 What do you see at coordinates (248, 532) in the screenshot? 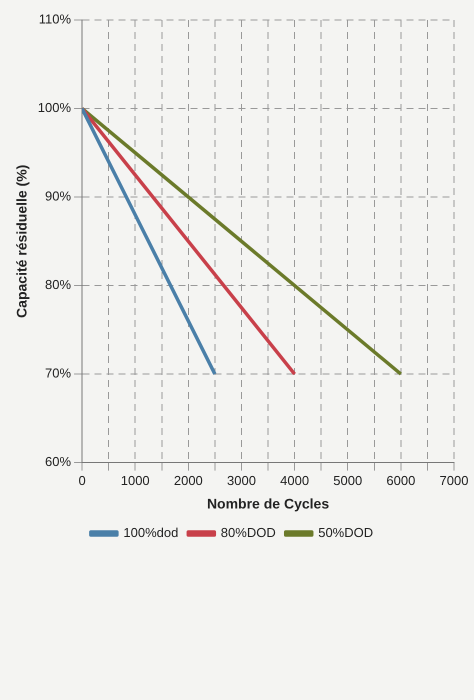
I see `legend-label: 80%DOD` at bounding box center [248, 532].